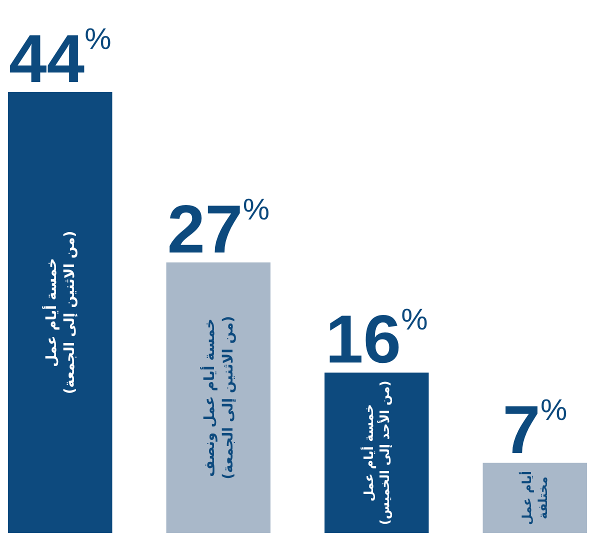 The width and height of the screenshot is (595, 539). I want to click on x-tick-label: خمسة أيام عمل (من الأحد إلى الخميس), so click(377, 452).